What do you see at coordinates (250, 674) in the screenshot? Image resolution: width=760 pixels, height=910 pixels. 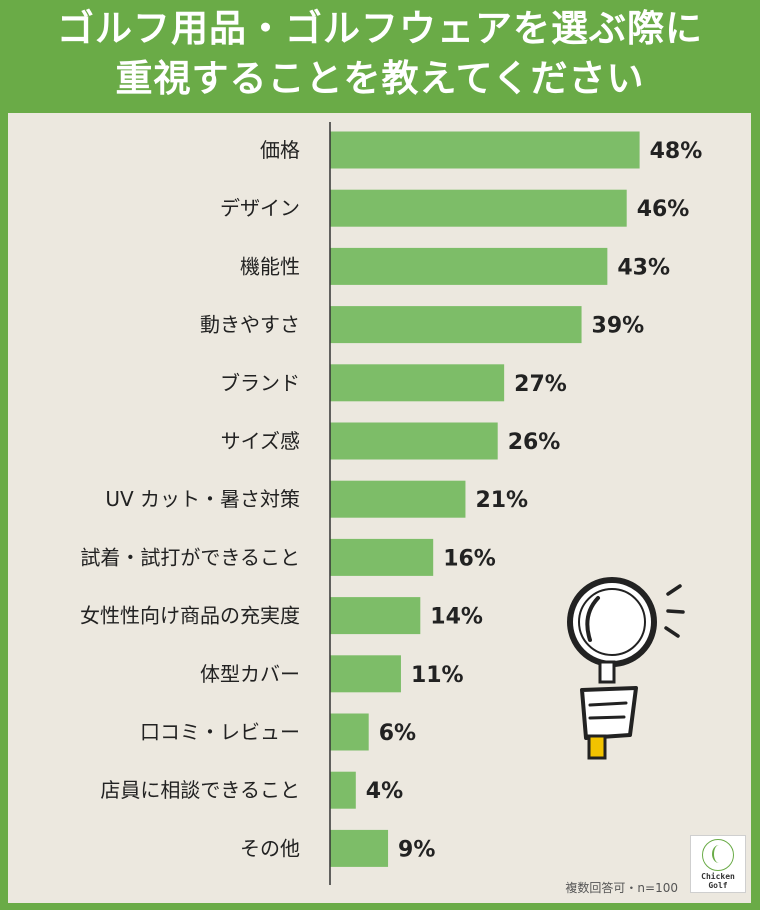 I see `category-label-9: 体型カバー` at bounding box center [250, 674].